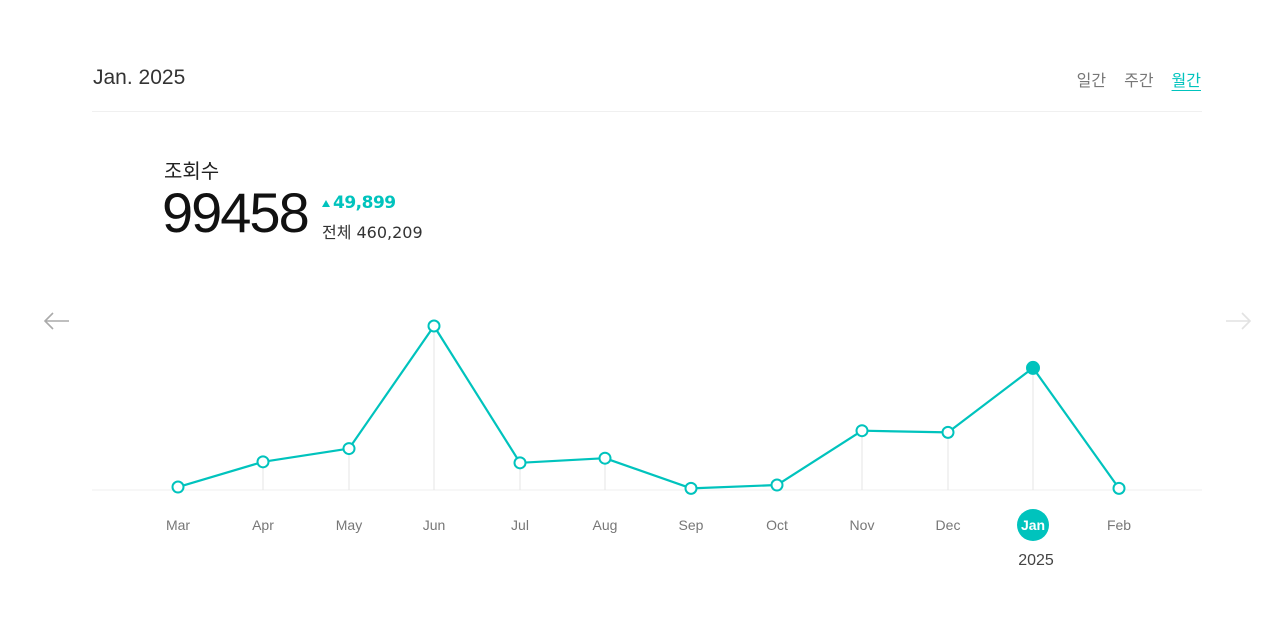 Image resolution: width=1280 pixels, height=617 pixels. What do you see at coordinates (691, 525) in the screenshot?
I see `x-tick-label: Sep` at bounding box center [691, 525].